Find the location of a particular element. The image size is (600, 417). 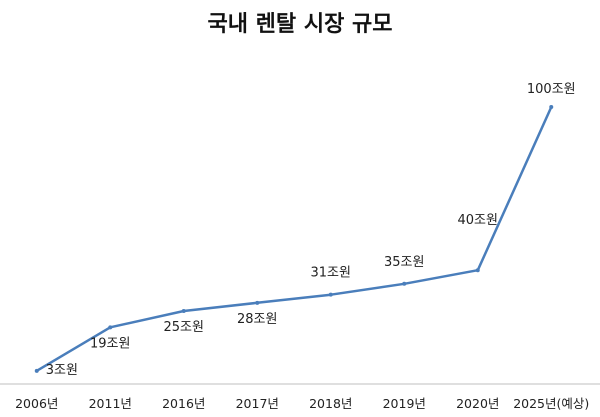

data-label: 28조원 is located at coordinates (257, 319).